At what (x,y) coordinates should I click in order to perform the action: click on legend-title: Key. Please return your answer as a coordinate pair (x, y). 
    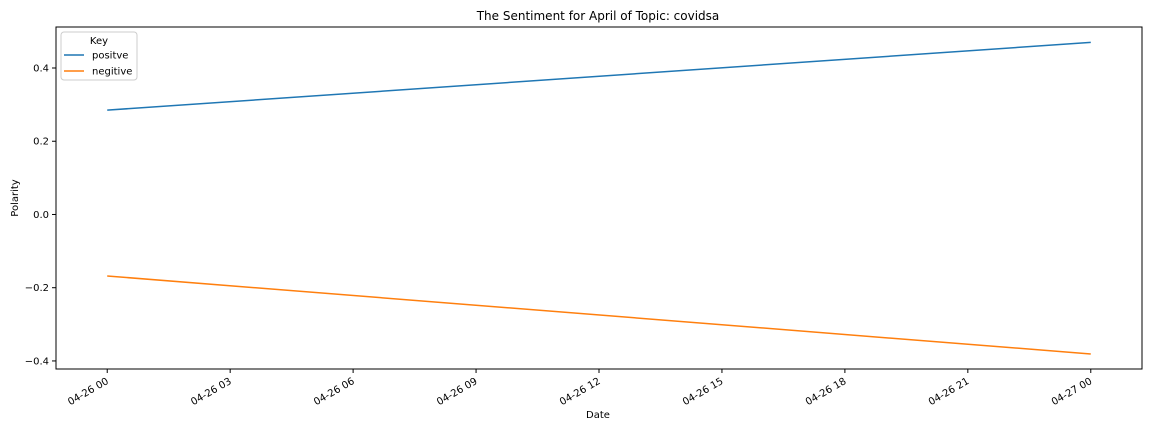
    Looking at the image, I should click on (99, 41).